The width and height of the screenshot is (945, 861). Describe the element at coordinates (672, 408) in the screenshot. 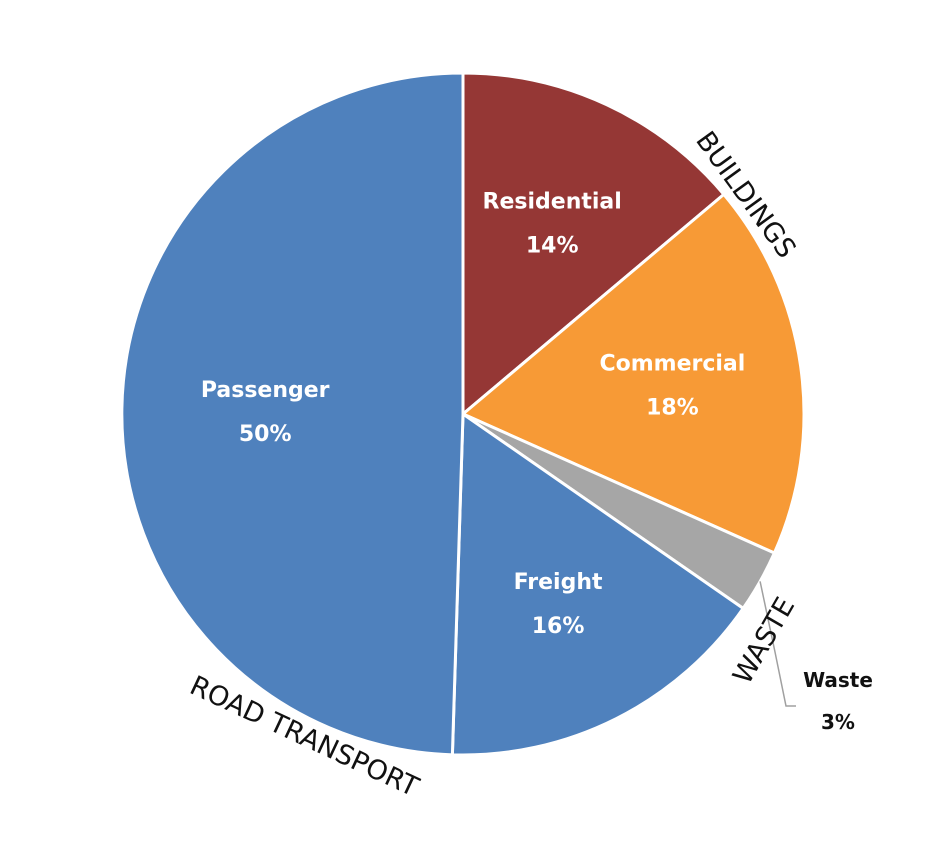

I see `slice-value-commercial: 18%` at that location.